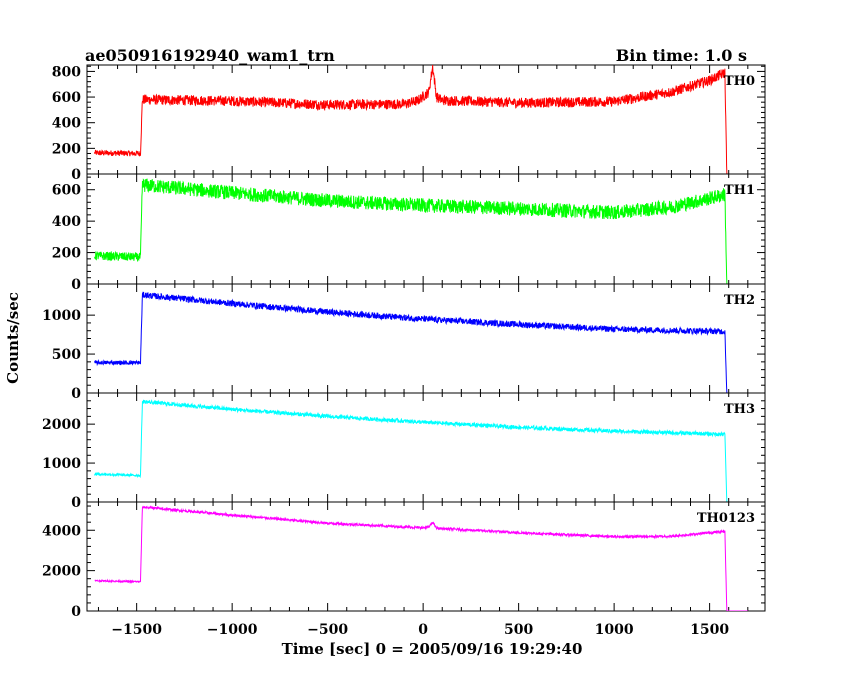  Describe the element at coordinates (726, 518) in the screenshot. I see `panel-label: TH0123` at that location.